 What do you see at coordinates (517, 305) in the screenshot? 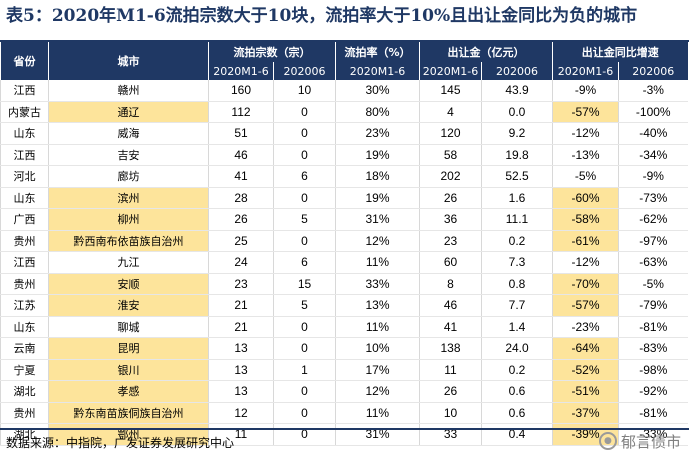
I see `cell-revenue-june: 7.7` at bounding box center [517, 305].